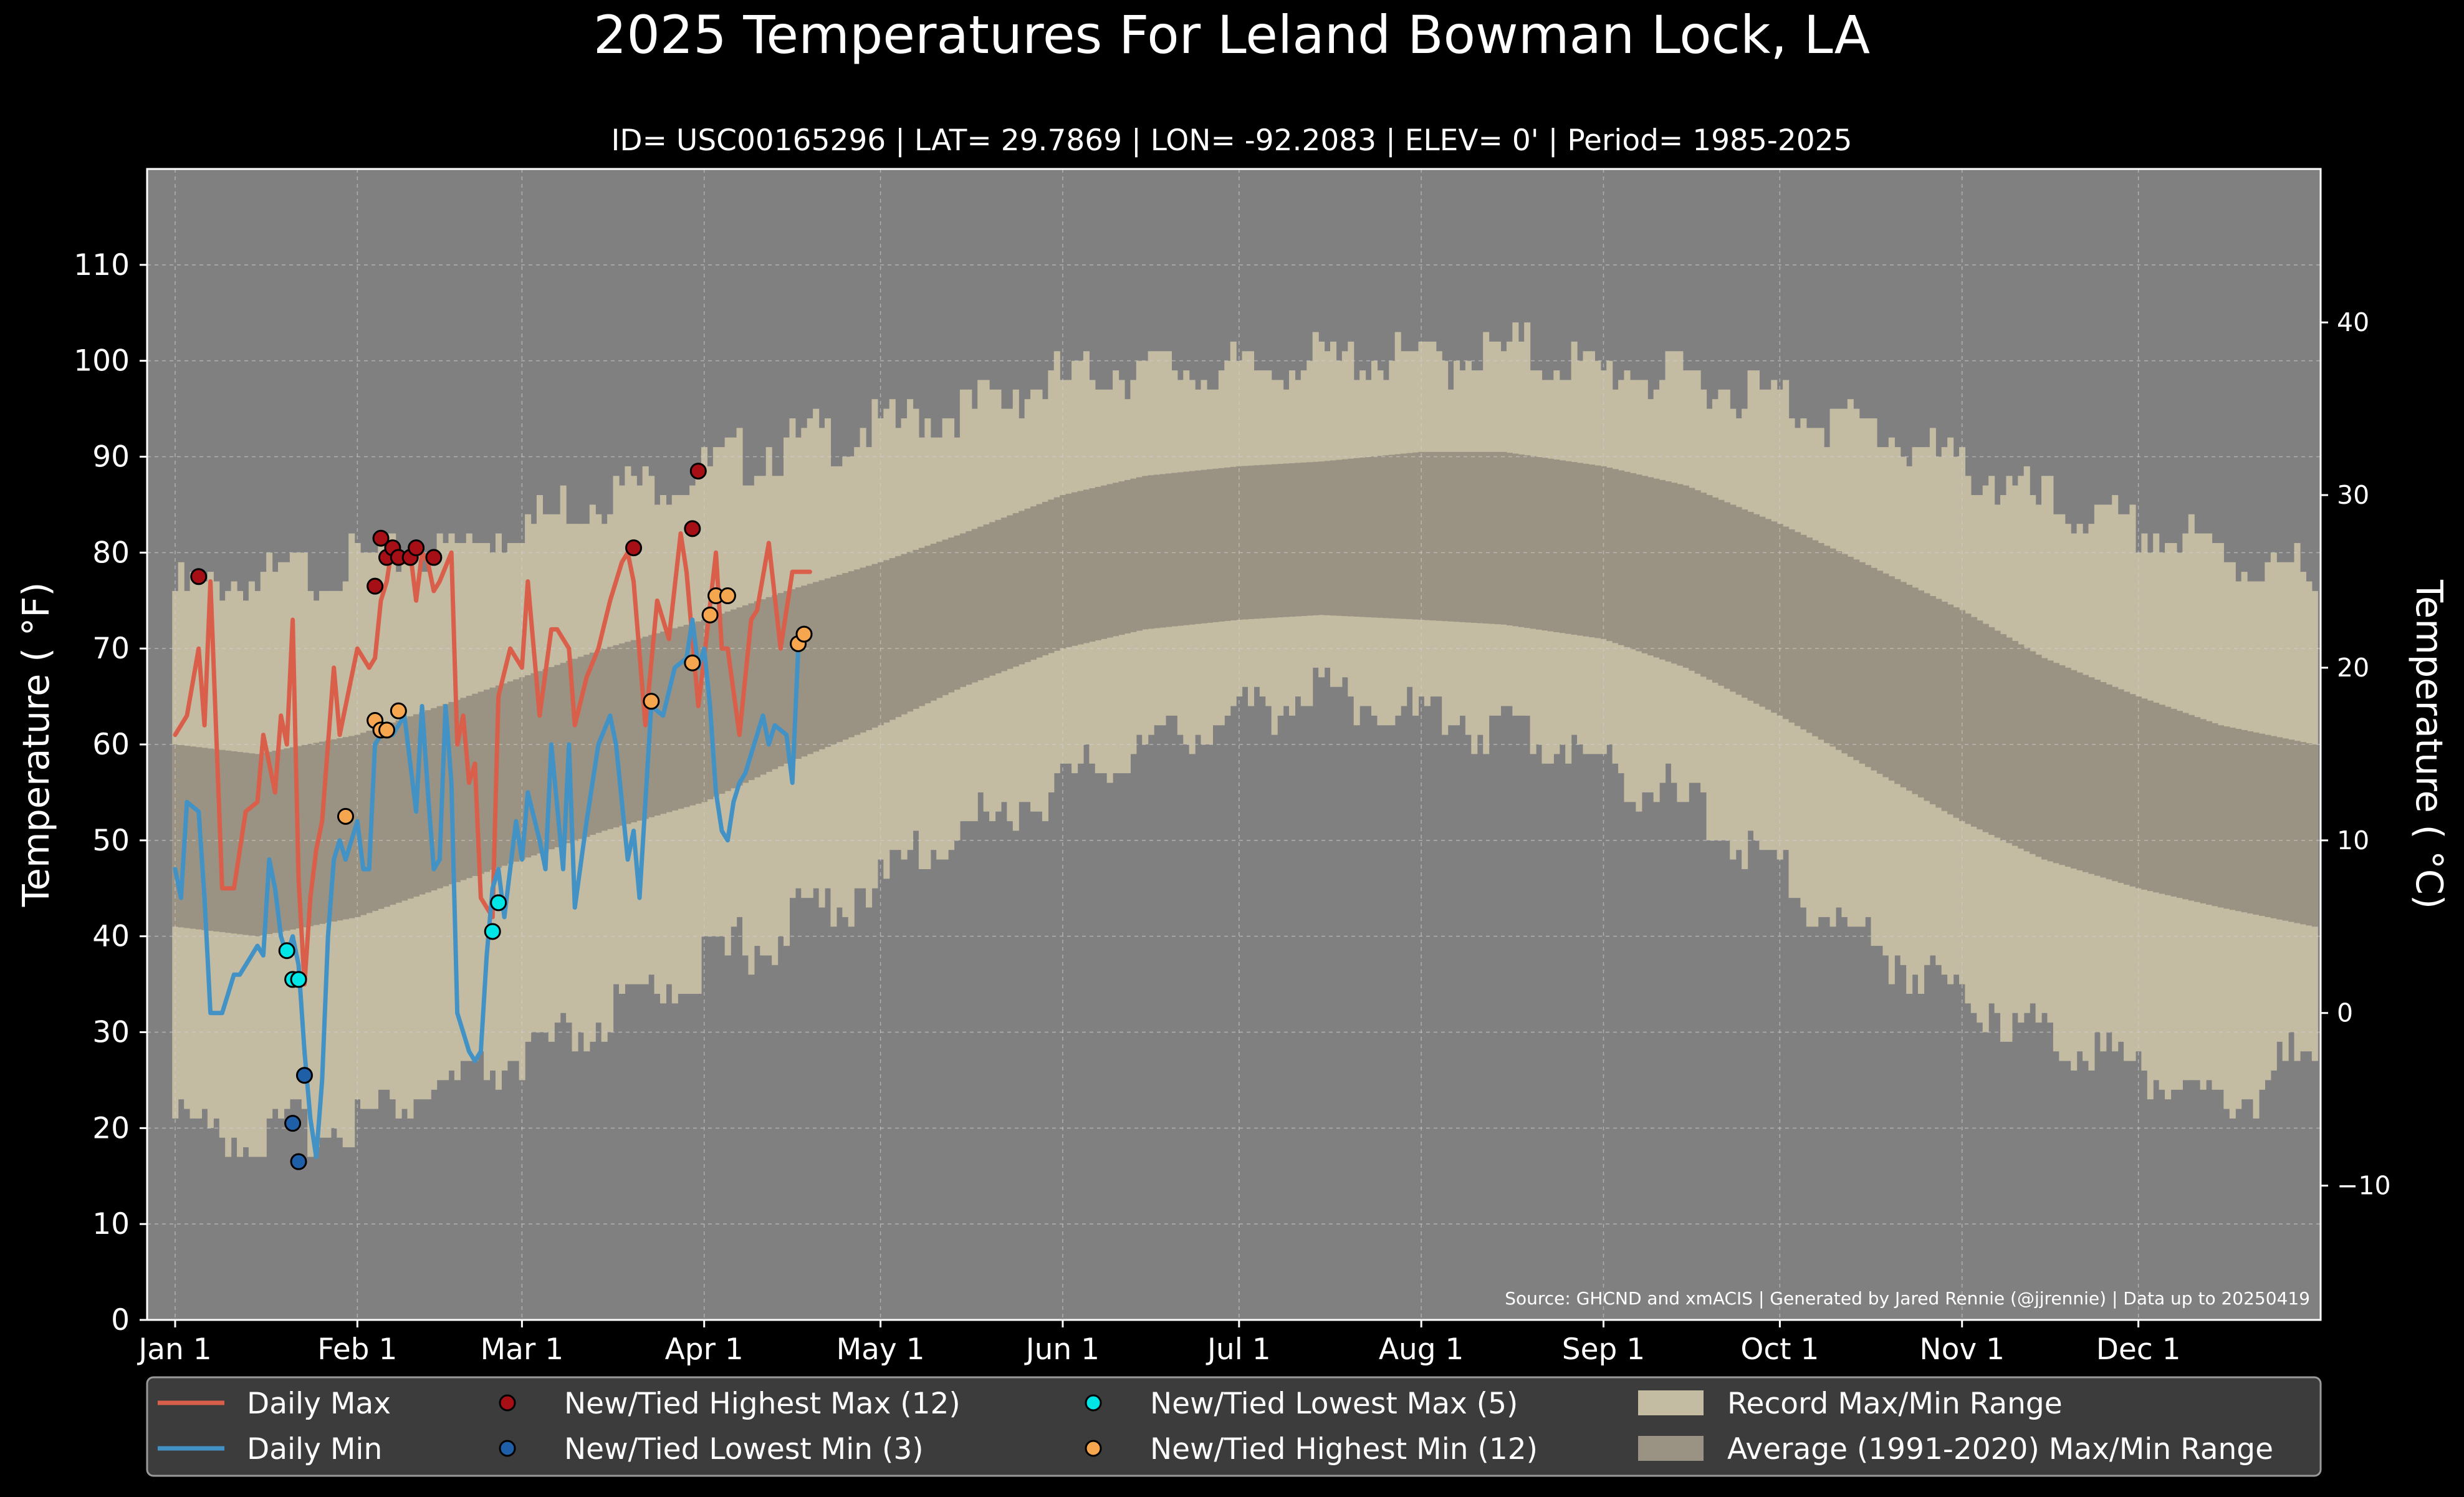  Describe the element at coordinates (111, 1224) in the screenshot. I see `y-tick-label: 10` at that location.